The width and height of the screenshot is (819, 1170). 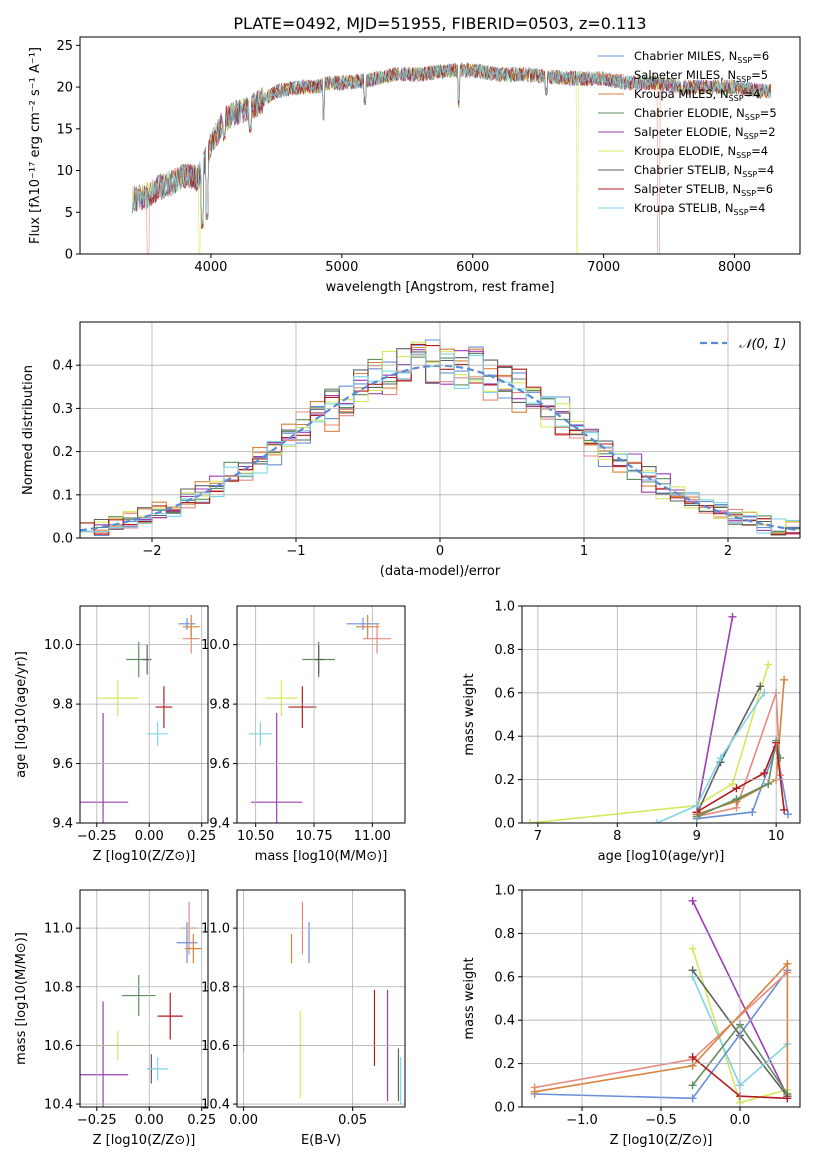 I want to click on x-tick-label: −0.25, so click(x=97, y=836).